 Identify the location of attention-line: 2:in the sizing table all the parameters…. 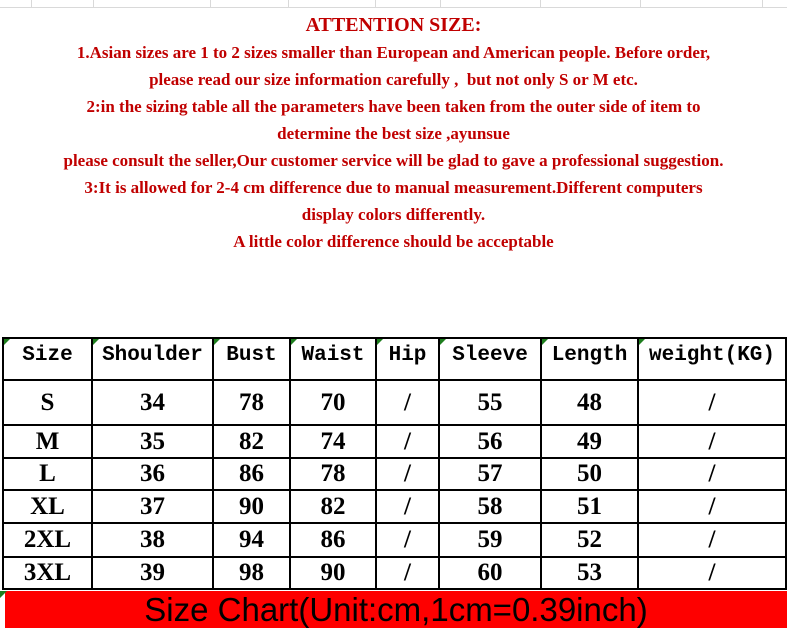
(393, 106).